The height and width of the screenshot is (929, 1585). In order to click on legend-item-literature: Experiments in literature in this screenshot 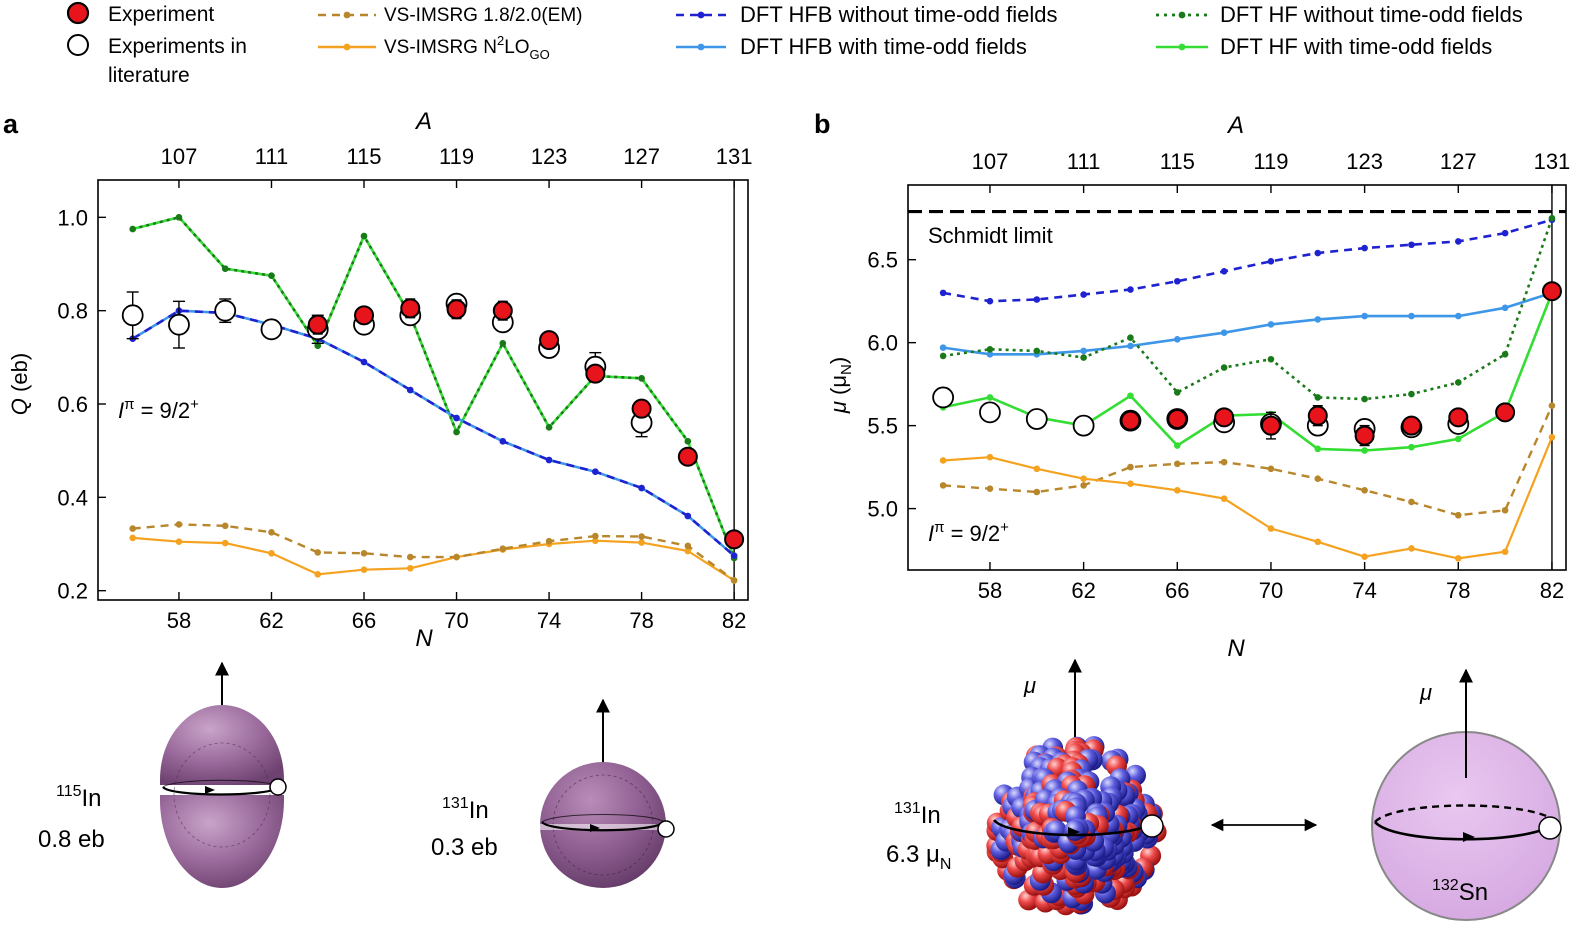, I will do `click(157, 60)`.